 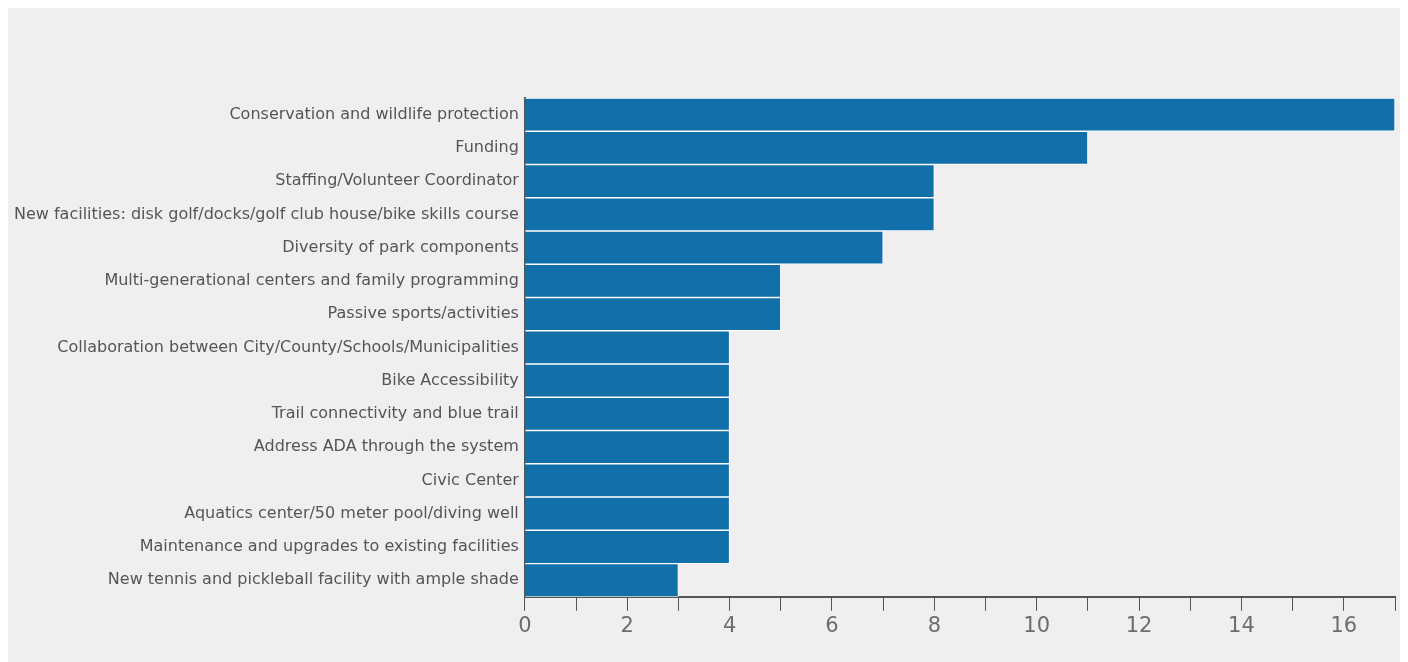 What do you see at coordinates (832, 624) in the screenshot?
I see `x-tick-label: 6` at bounding box center [832, 624].